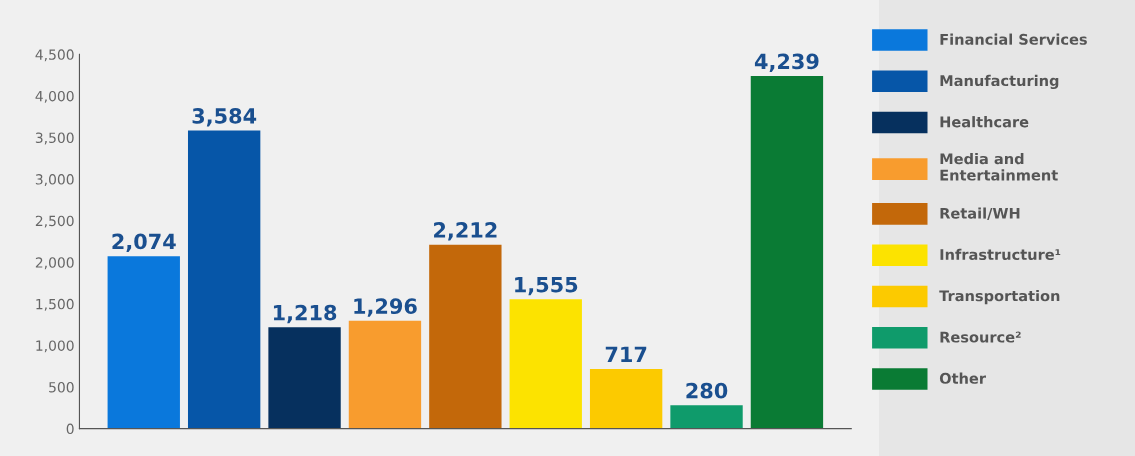 The height and width of the screenshot is (456, 1135). I want to click on legend-label: Media and Entertainment, so click(999, 166).